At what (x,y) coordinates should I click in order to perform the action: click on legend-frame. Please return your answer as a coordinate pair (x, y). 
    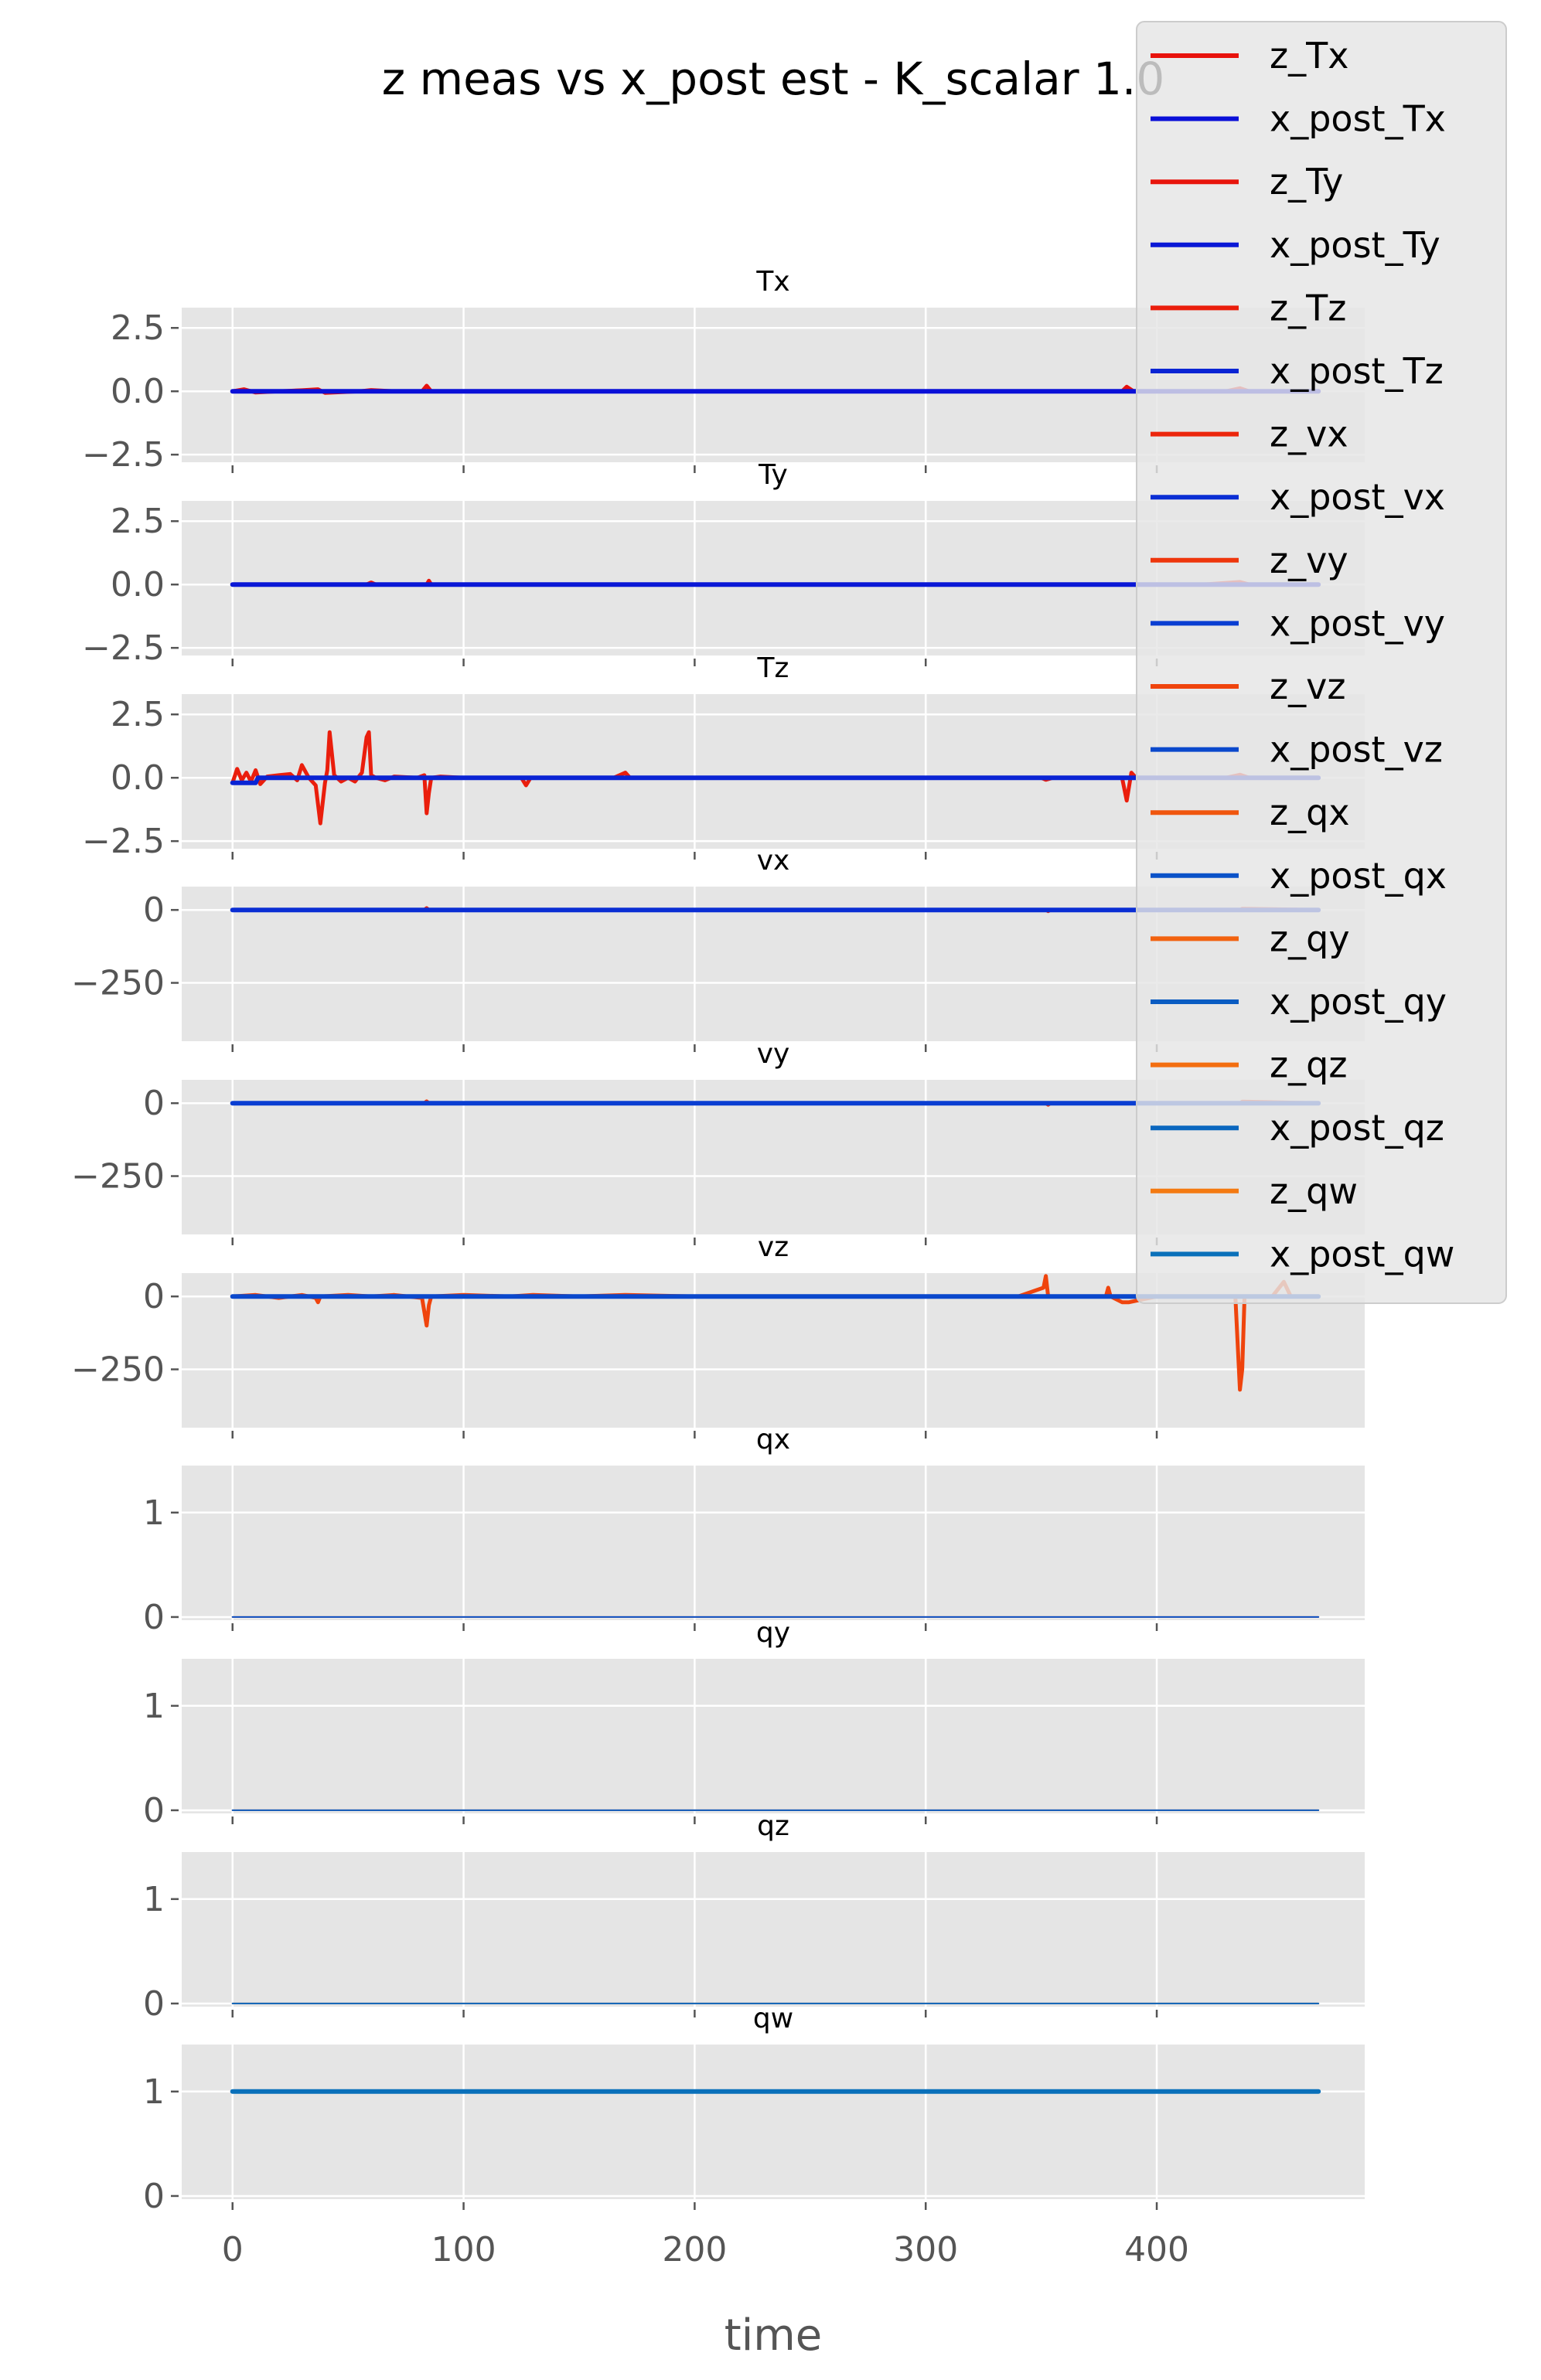
    Looking at the image, I should click on (1321, 662).